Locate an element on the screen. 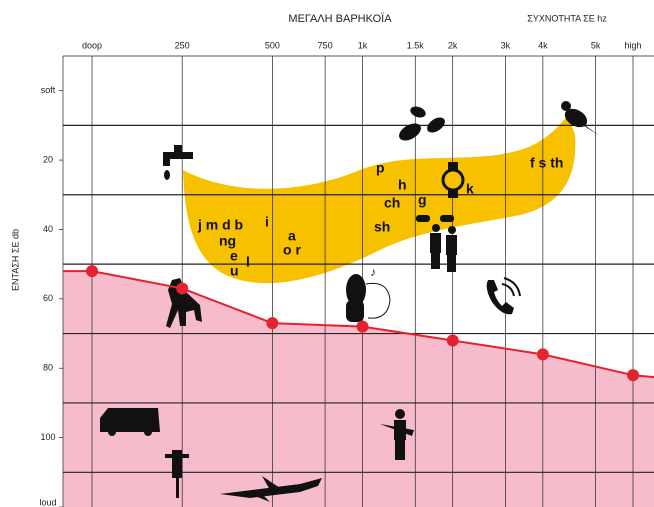 The height and width of the screenshot is (507, 654). y-axis-label: ΕΝΤΑΣΗ ΣΕ db is located at coordinates (15, 260).